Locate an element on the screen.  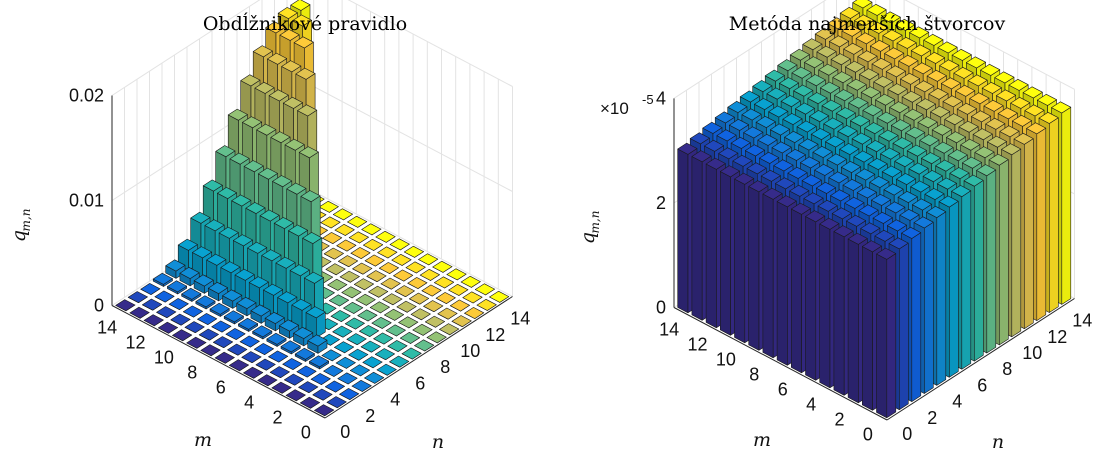
n-tick-label: 10 is located at coordinates (1032, 353).